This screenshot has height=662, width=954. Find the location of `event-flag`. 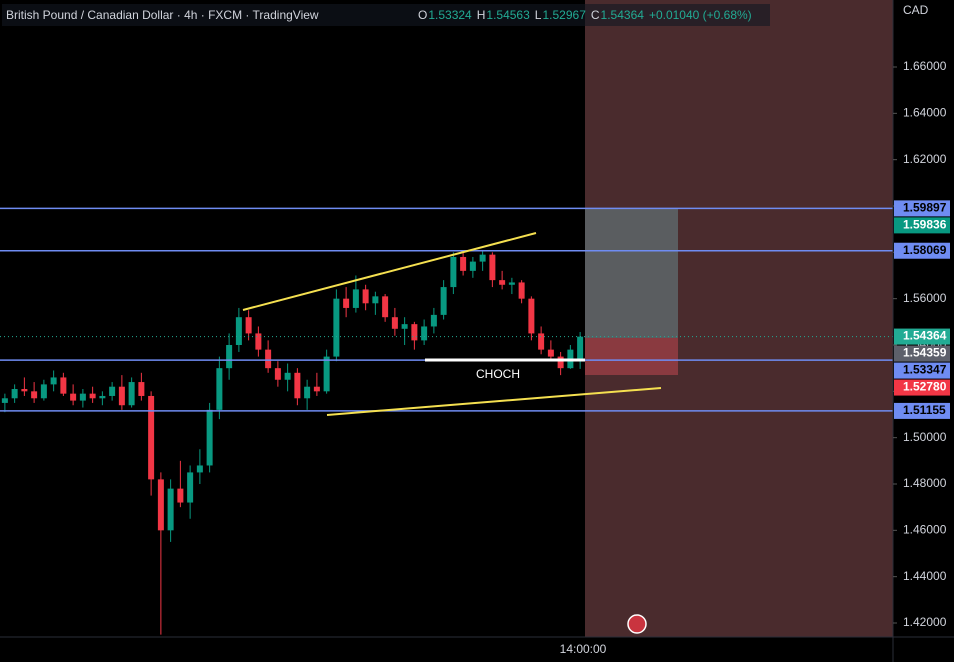

event-flag is located at coordinates (637, 624).